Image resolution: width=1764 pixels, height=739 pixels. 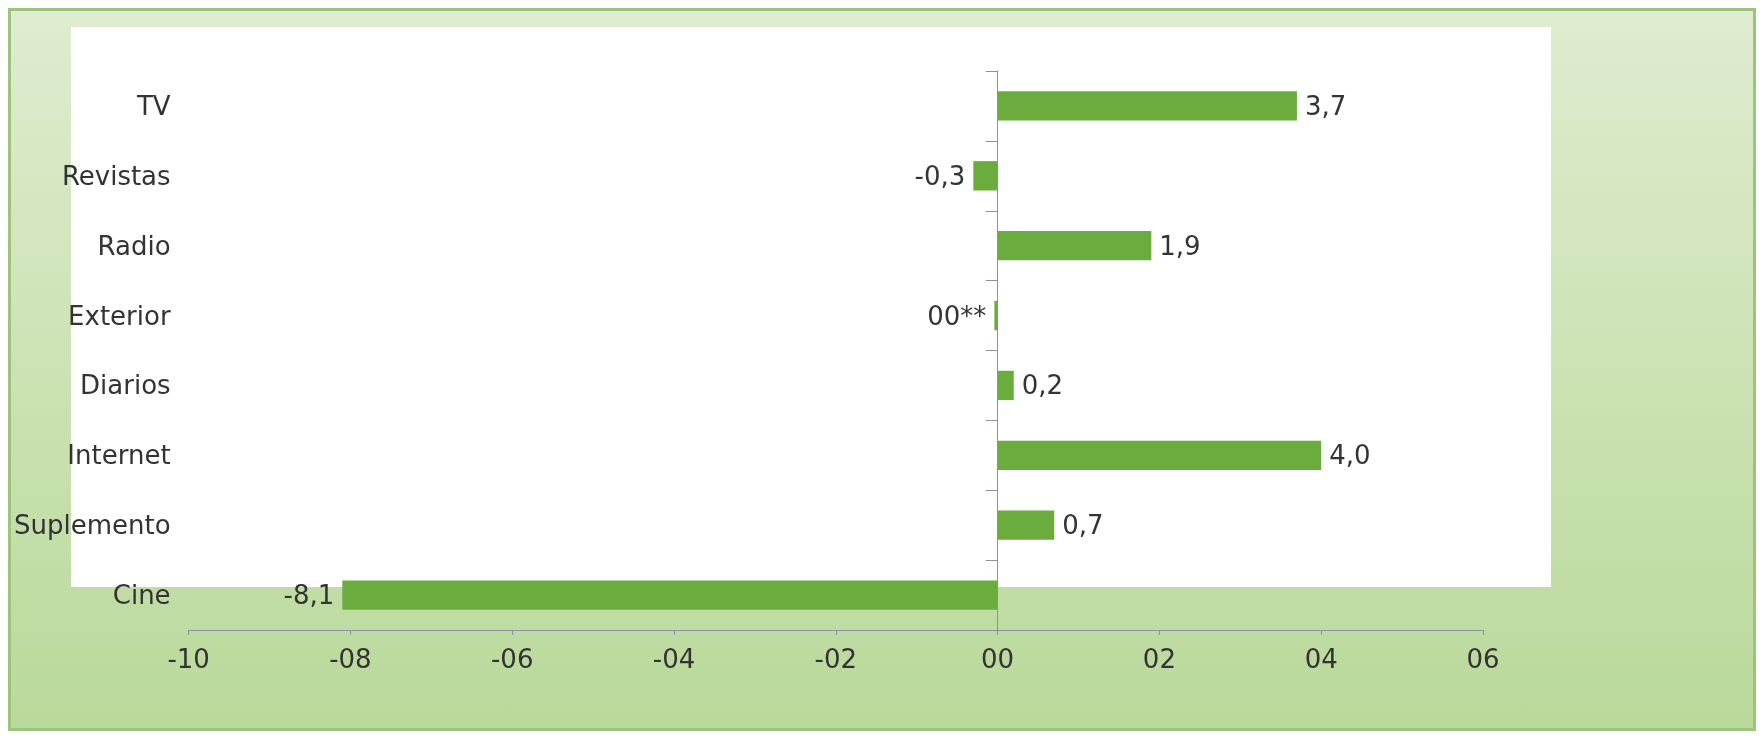 I want to click on data-label: -8,1, so click(x=309, y=595).